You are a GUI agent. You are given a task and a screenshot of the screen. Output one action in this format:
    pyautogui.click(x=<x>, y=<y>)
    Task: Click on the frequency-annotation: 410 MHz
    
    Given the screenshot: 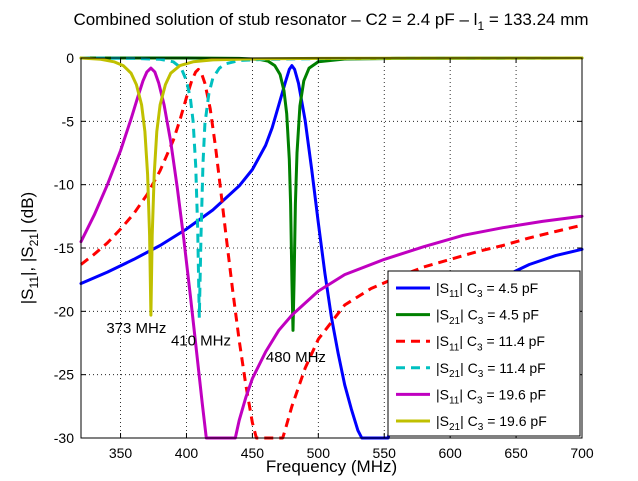 What is the action you would take?
    pyautogui.click(x=201, y=340)
    